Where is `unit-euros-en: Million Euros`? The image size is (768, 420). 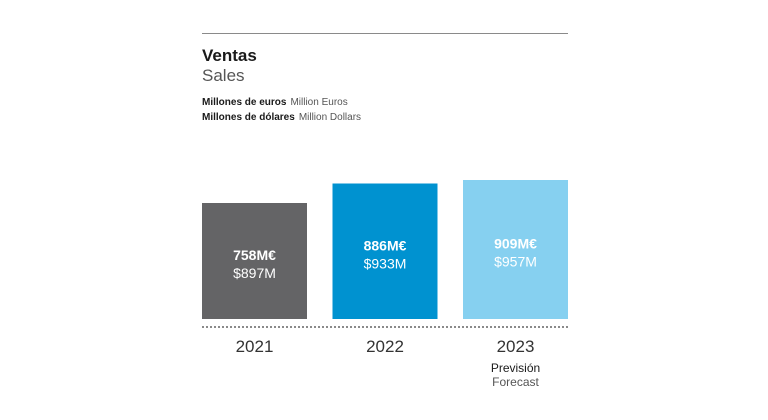
unit-euros-en: Million Euros is located at coordinates (319, 102).